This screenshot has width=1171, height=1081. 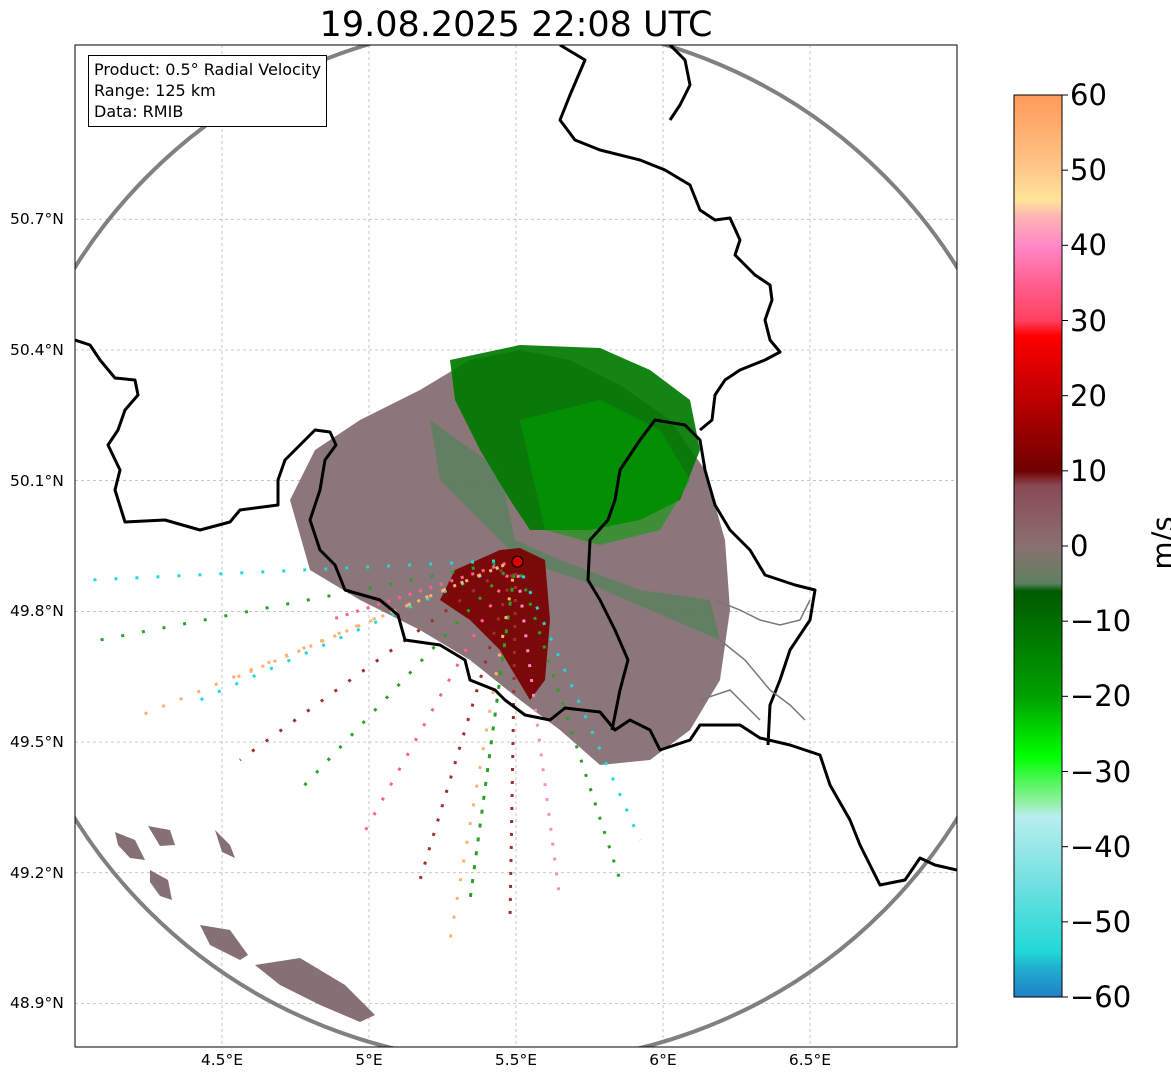 What do you see at coordinates (37, 742) in the screenshot?
I see `lat-tick-label: 49.5°N` at bounding box center [37, 742].